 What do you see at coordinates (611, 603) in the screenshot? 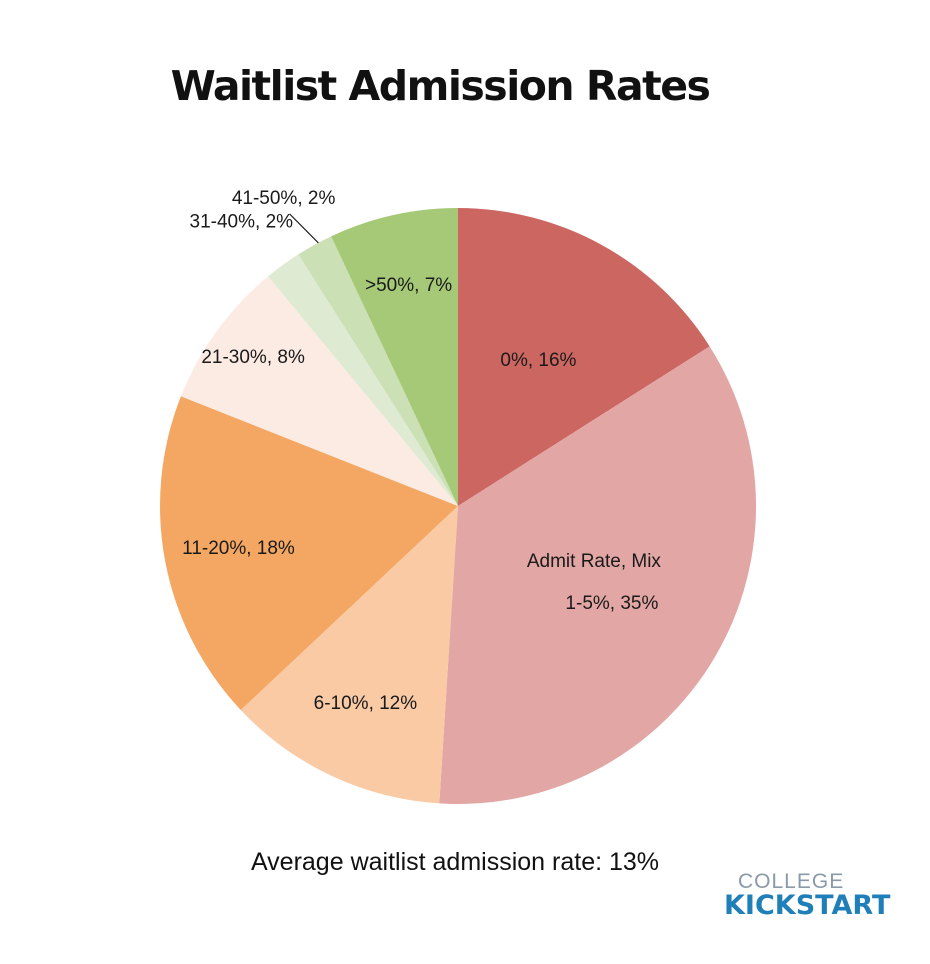
I see `slice-label-2: 1-5%, 35%` at bounding box center [611, 603].